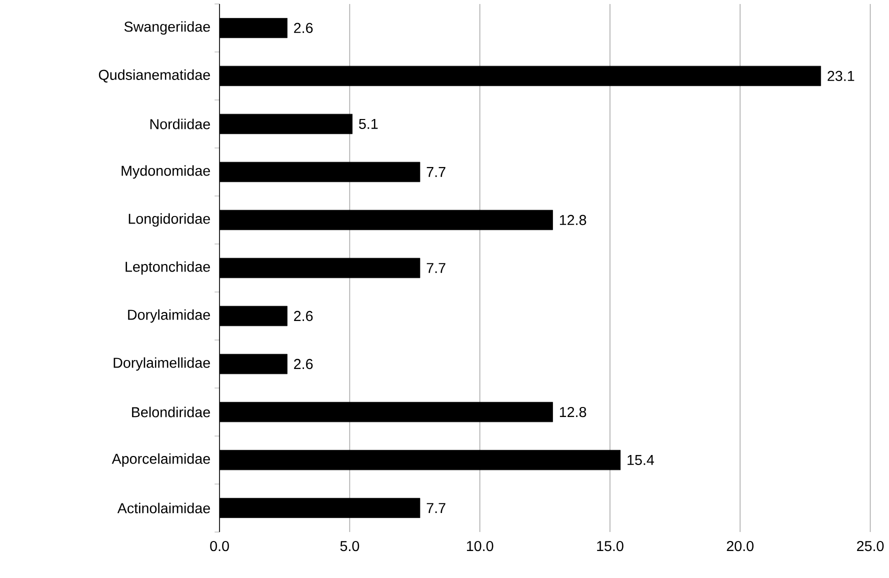 The height and width of the screenshot is (578, 889). What do you see at coordinates (162, 364) in the screenshot?
I see `y-tick-label: Dorylaimellidae` at bounding box center [162, 364].